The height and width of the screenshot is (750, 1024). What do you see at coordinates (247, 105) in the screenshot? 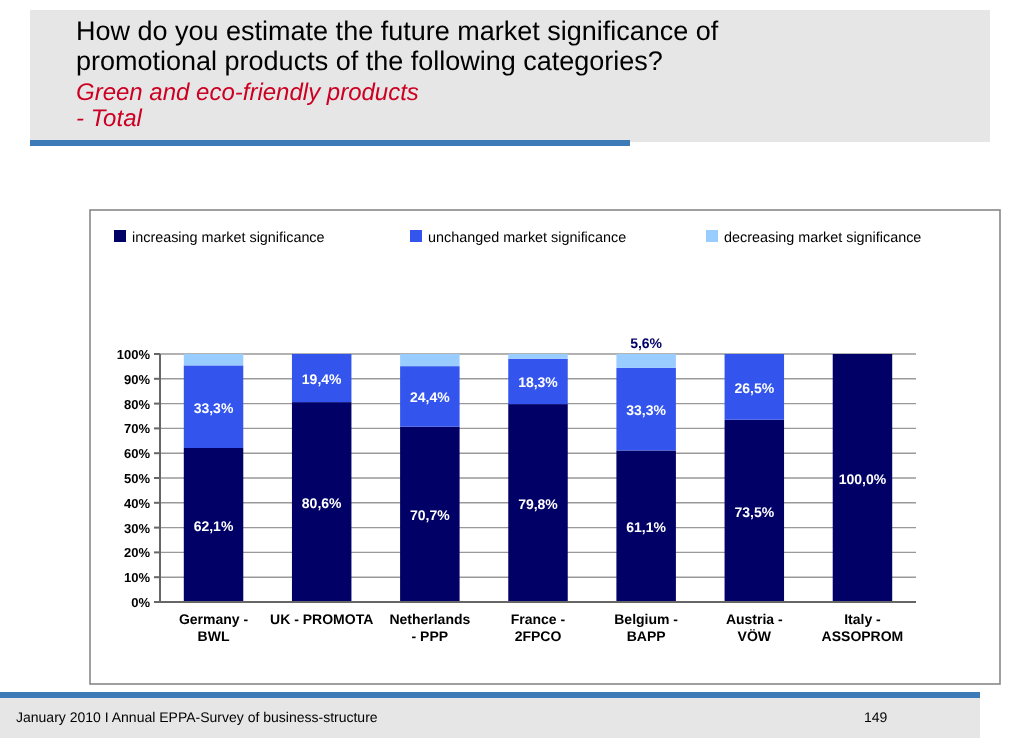
I see `chart-subtitle: Green and eco-friendly products - Total` at bounding box center [247, 105].